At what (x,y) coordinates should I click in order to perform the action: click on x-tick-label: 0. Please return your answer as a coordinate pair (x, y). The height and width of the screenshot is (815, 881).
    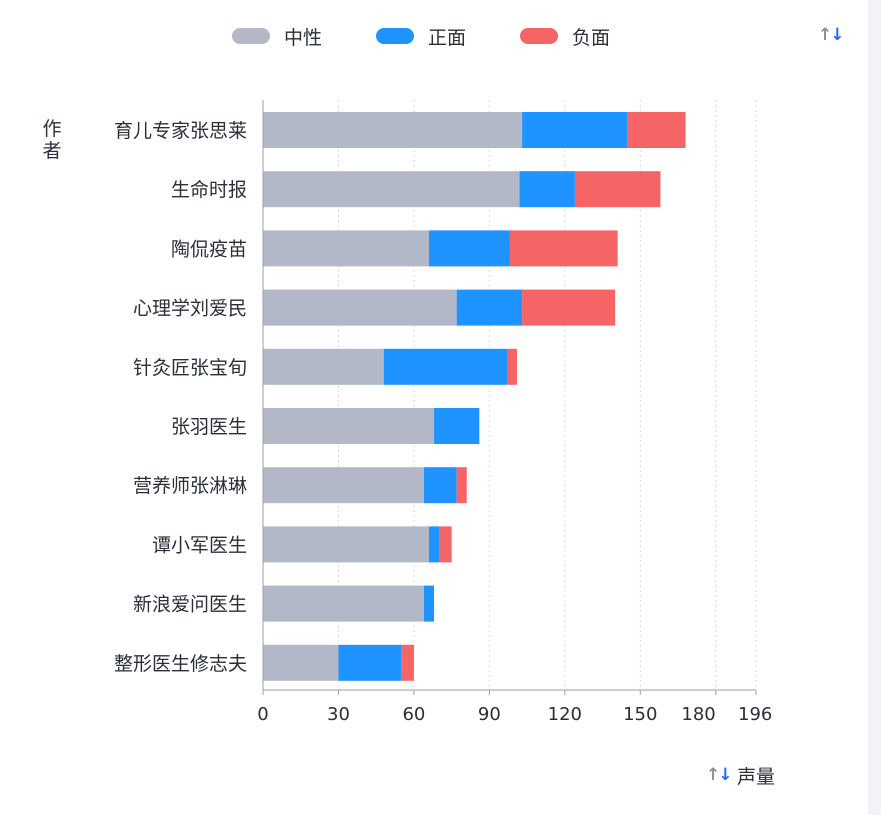
    Looking at the image, I should click on (262, 714).